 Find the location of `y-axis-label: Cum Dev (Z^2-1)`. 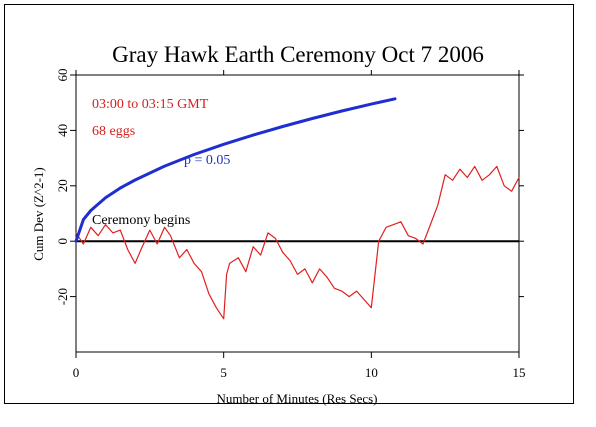

y-axis-label: Cum Dev (Z^2-1) is located at coordinates (38, 213).